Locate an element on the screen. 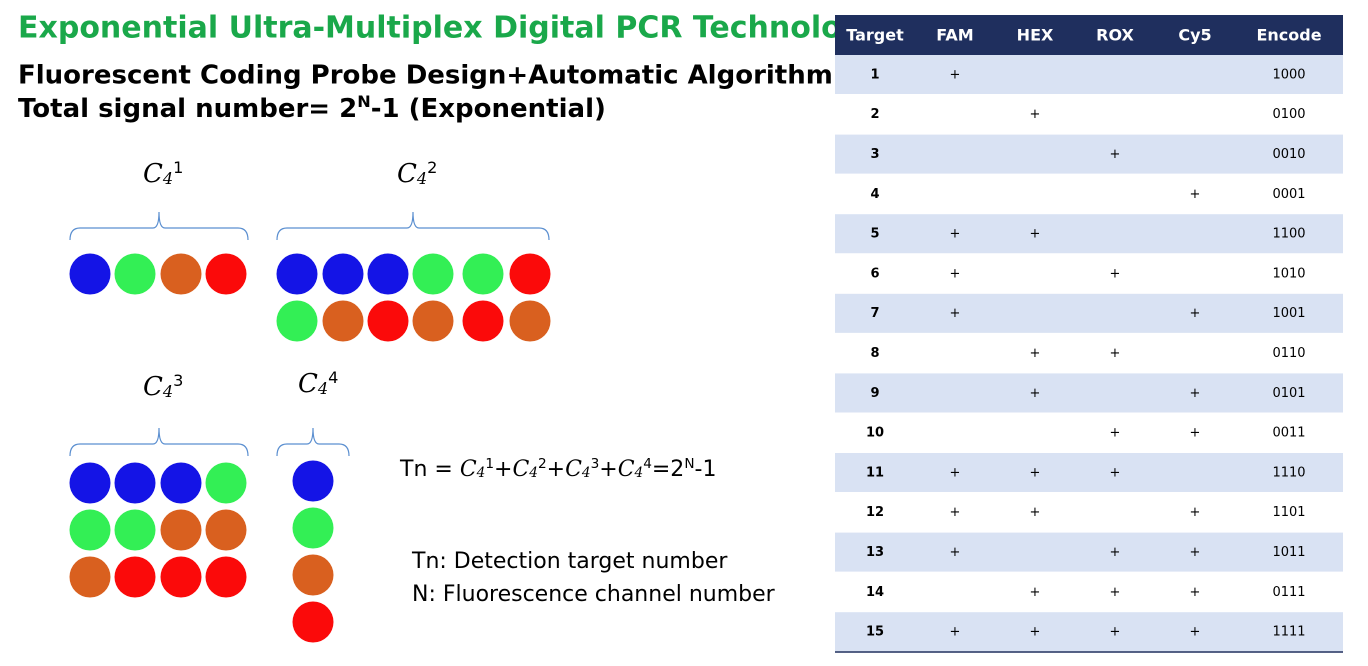  table-cell: 0001 is located at coordinates (1288, 194).